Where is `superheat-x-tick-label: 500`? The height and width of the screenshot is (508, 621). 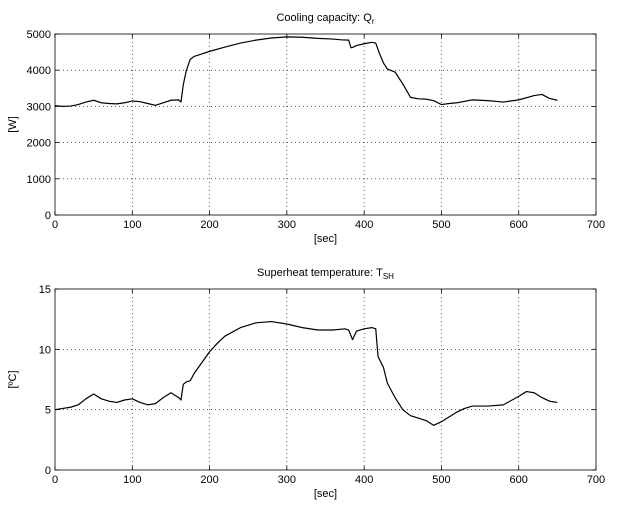
superheat-x-tick-label: 500 is located at coordinates (441, 480).